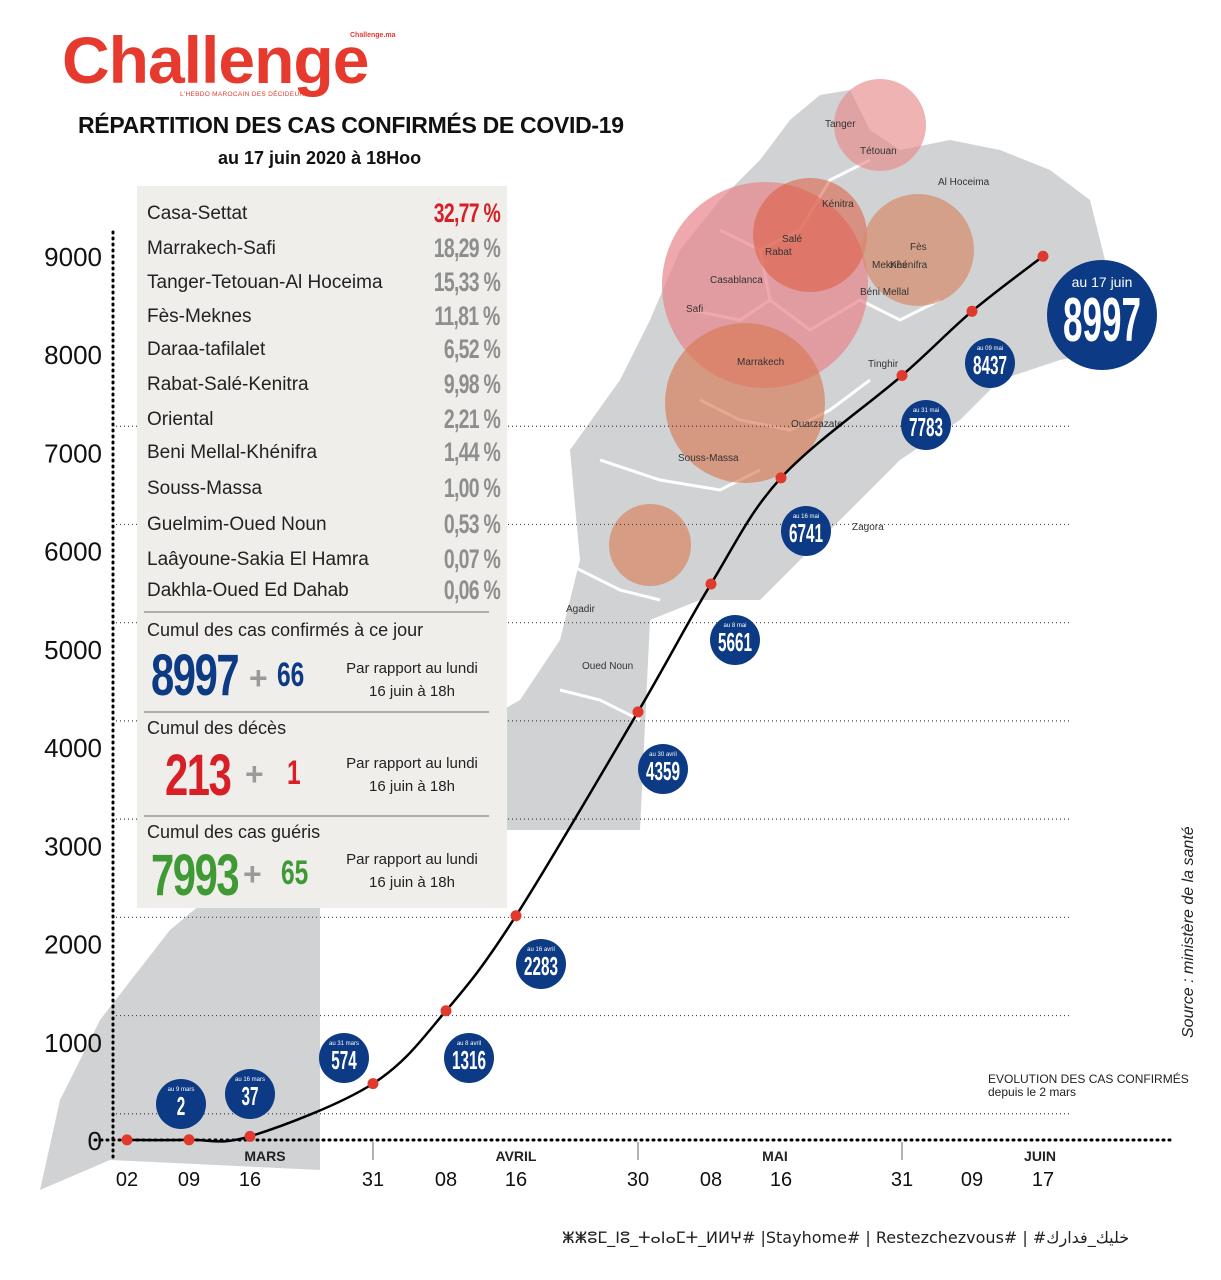 The image size is (1221, 1280). What do you see at coordinates (232, 452) in the screenshot?
I see `region-name: Beni Mellal-Khénifra` at bounding box center [232, 452].